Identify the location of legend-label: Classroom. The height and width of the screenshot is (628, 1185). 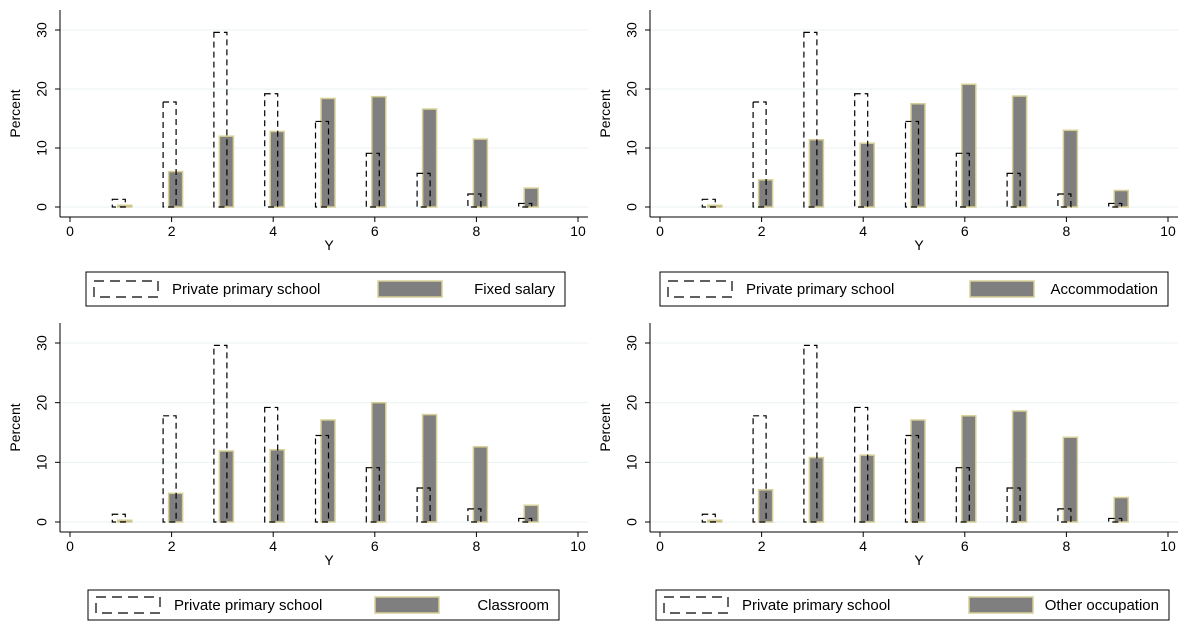
(513, 605).